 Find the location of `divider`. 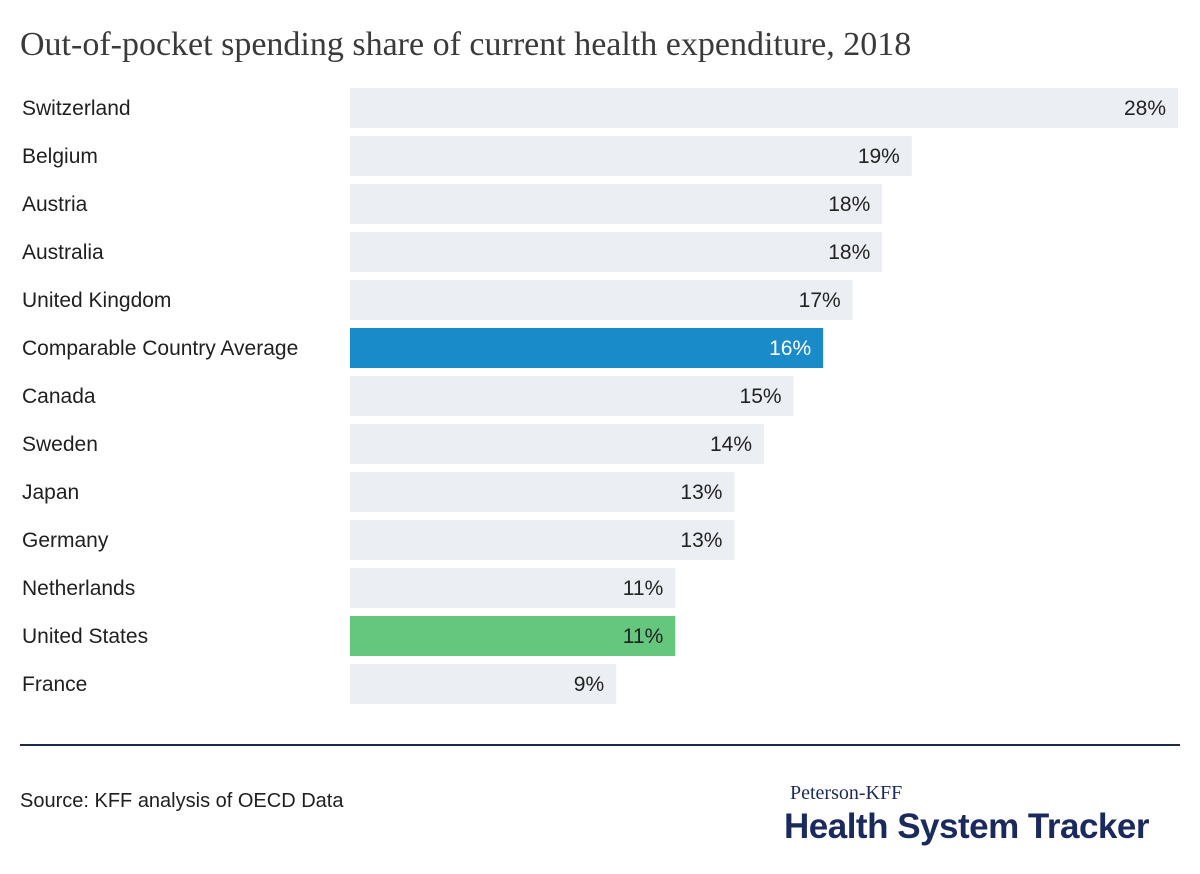

divider is located at coordinates (600, 745).